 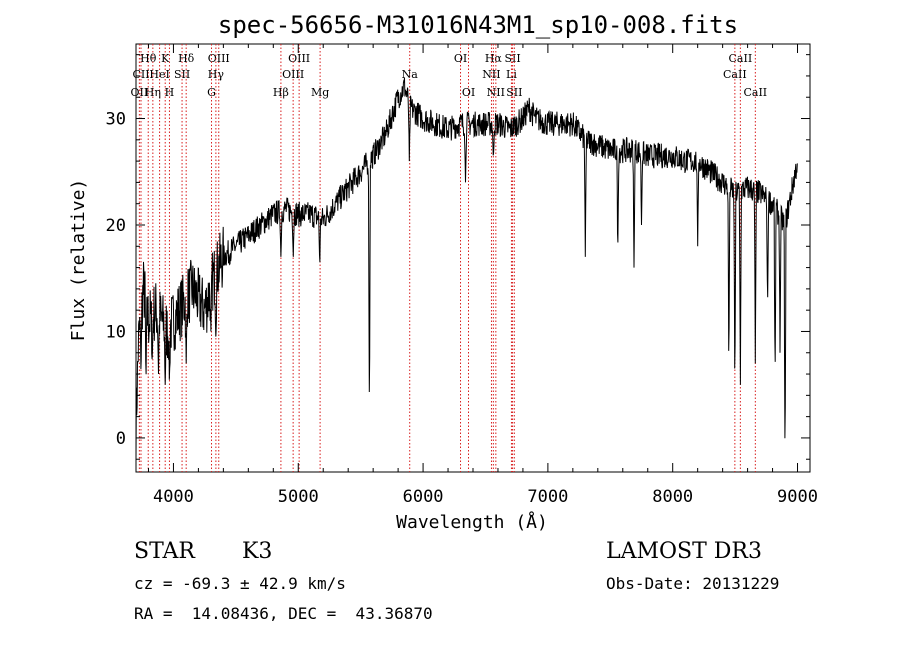 I want to click on survey-name: LAMOST DR3, so click(x=684, y=551).